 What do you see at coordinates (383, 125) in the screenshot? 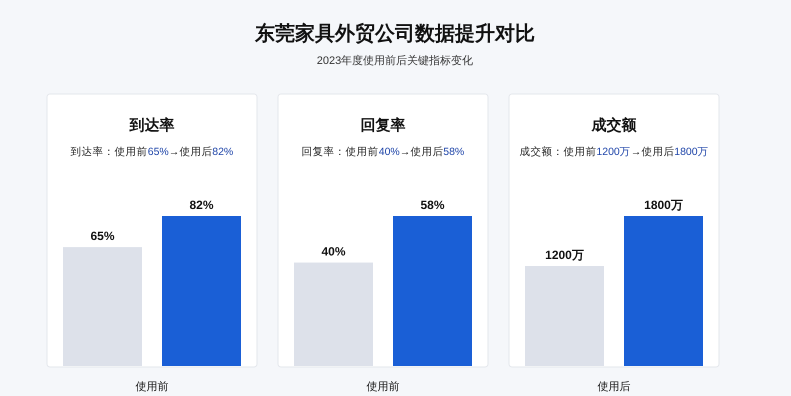
I see `chart-title: 回复率` at bounding box center [383, 125].